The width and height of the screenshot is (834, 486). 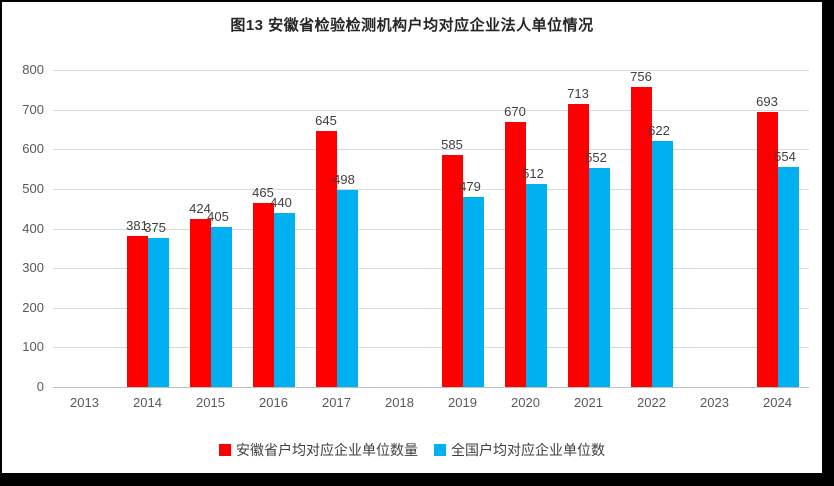 What do you see at coordinates (33, 188) in the screenshot?
I see `y-axis-tick-label: 500` at bounding box center [33, 188].